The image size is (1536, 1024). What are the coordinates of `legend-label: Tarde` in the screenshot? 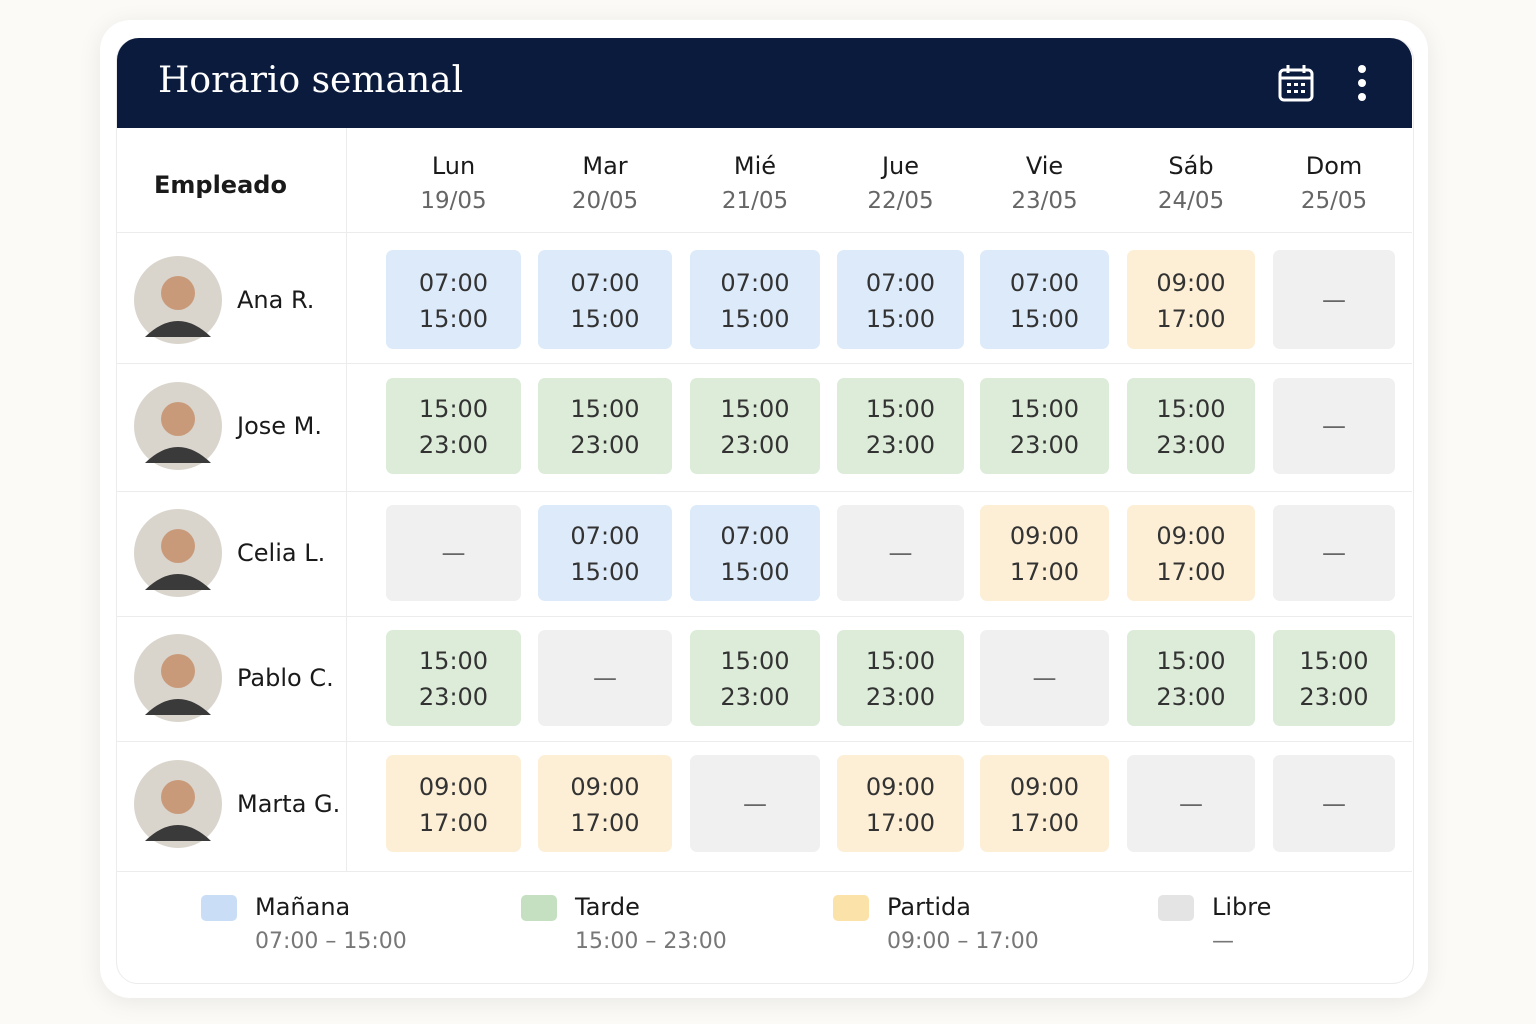 It's located at (607, 907).